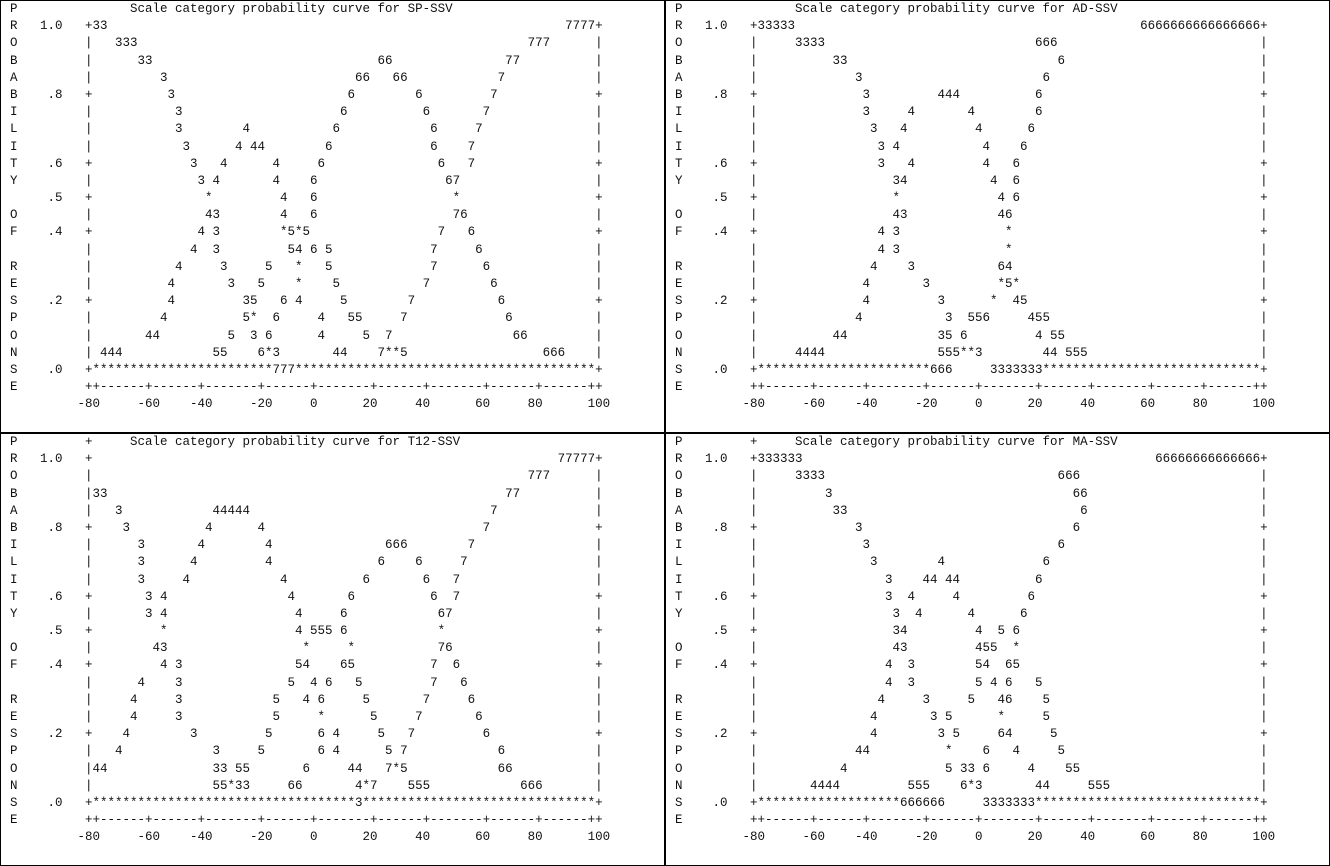 Image resolution: width=1330 pixels, height=866 pixels. What do you see at coordinates (306, 129) in the screenshot?
I see `plot-text-line: L | 3 4 6 6 7 |` at bounding box center [306, 129].